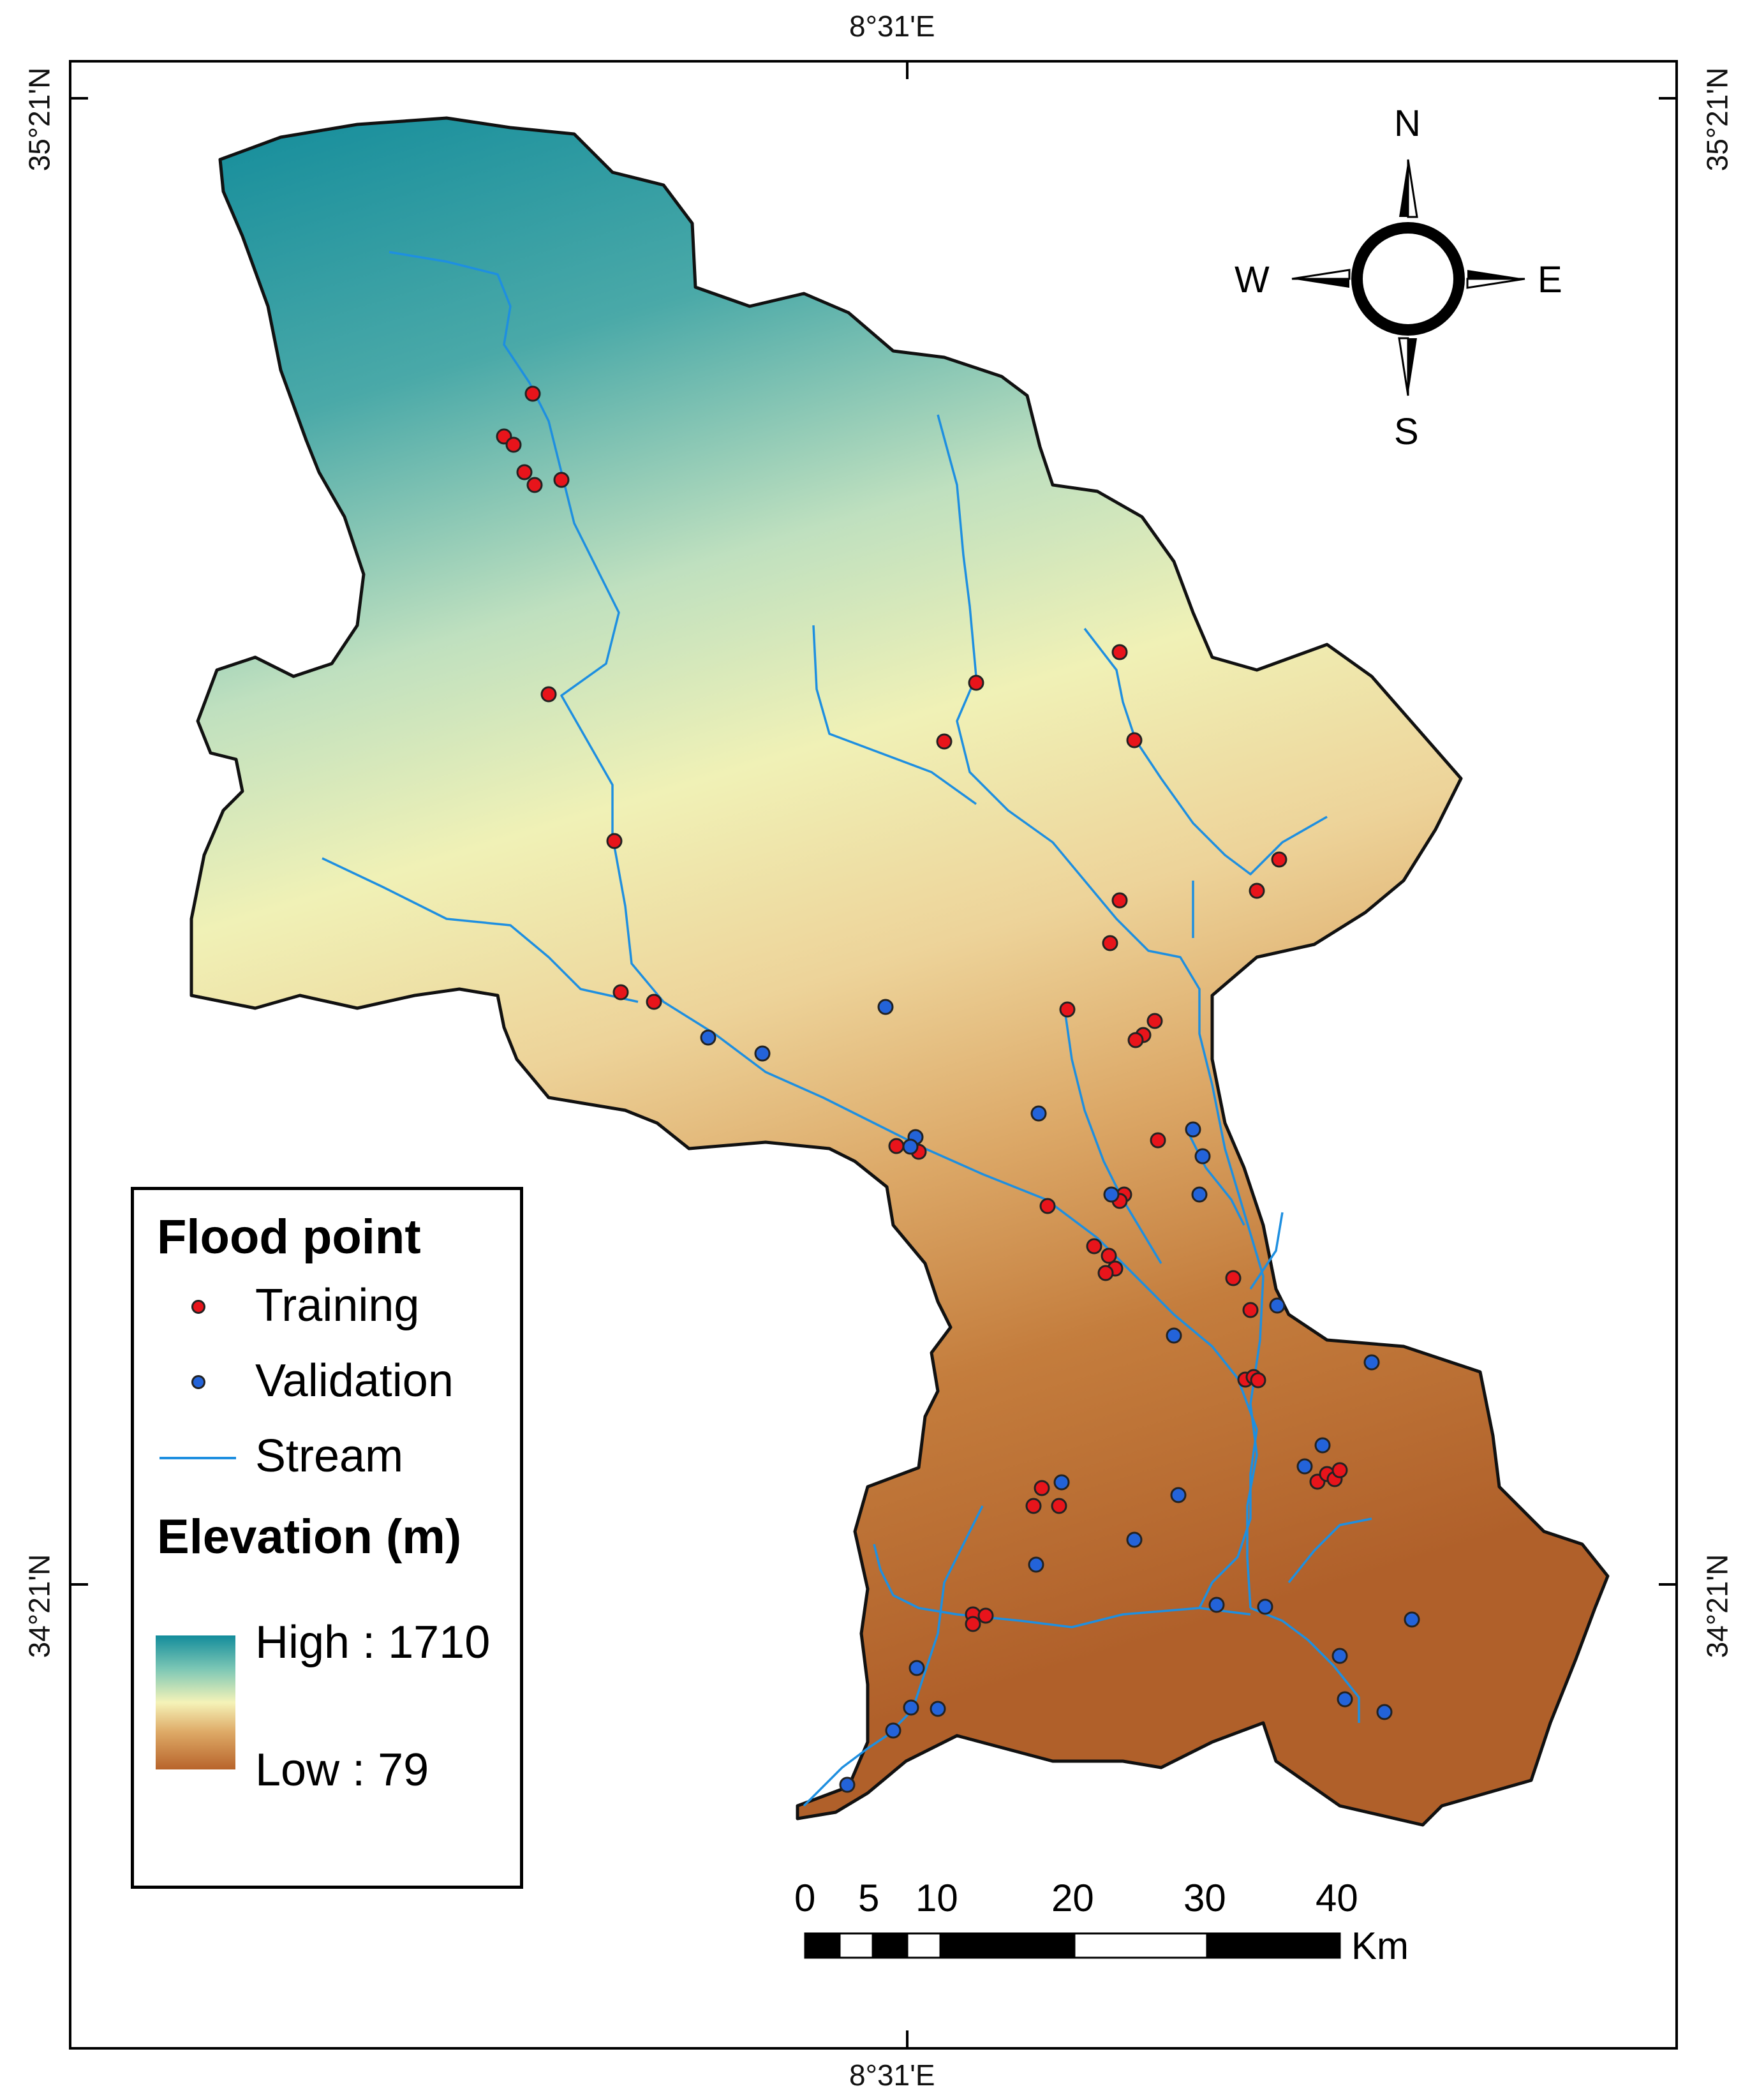  I want to click on legend-validation-symbol, so click(198, 1382).